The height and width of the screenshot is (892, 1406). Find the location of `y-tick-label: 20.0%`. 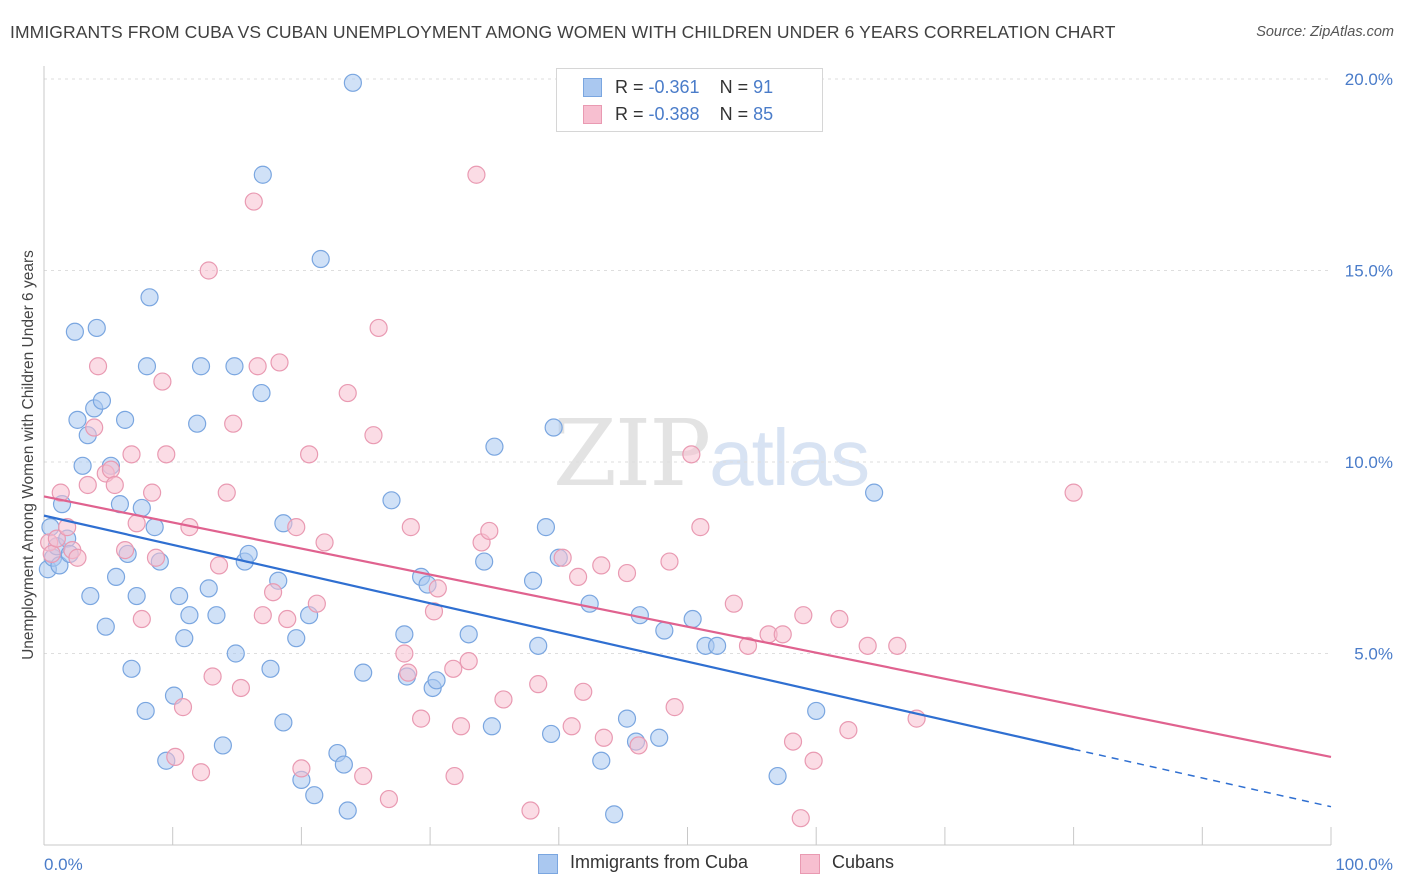

y-tick-label: 20.0% is located at coordinates (1369, 79).